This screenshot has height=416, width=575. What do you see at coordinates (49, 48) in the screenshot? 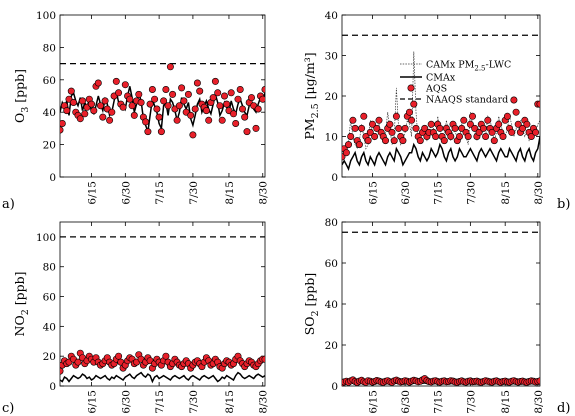
I see `y-tick-label: 80` at bounding box center [49, 48].